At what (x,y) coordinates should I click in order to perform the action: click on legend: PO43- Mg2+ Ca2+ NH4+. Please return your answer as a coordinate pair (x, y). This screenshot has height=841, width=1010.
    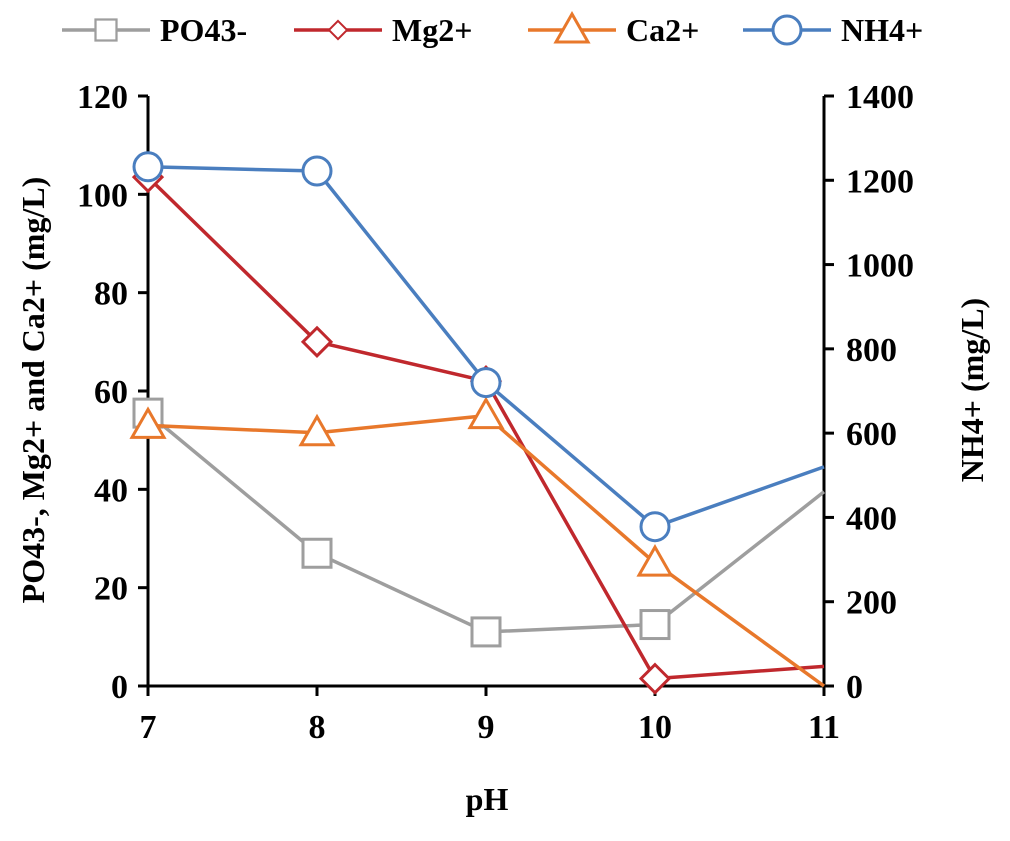
    Looking at the image, I should click on (492, 29).